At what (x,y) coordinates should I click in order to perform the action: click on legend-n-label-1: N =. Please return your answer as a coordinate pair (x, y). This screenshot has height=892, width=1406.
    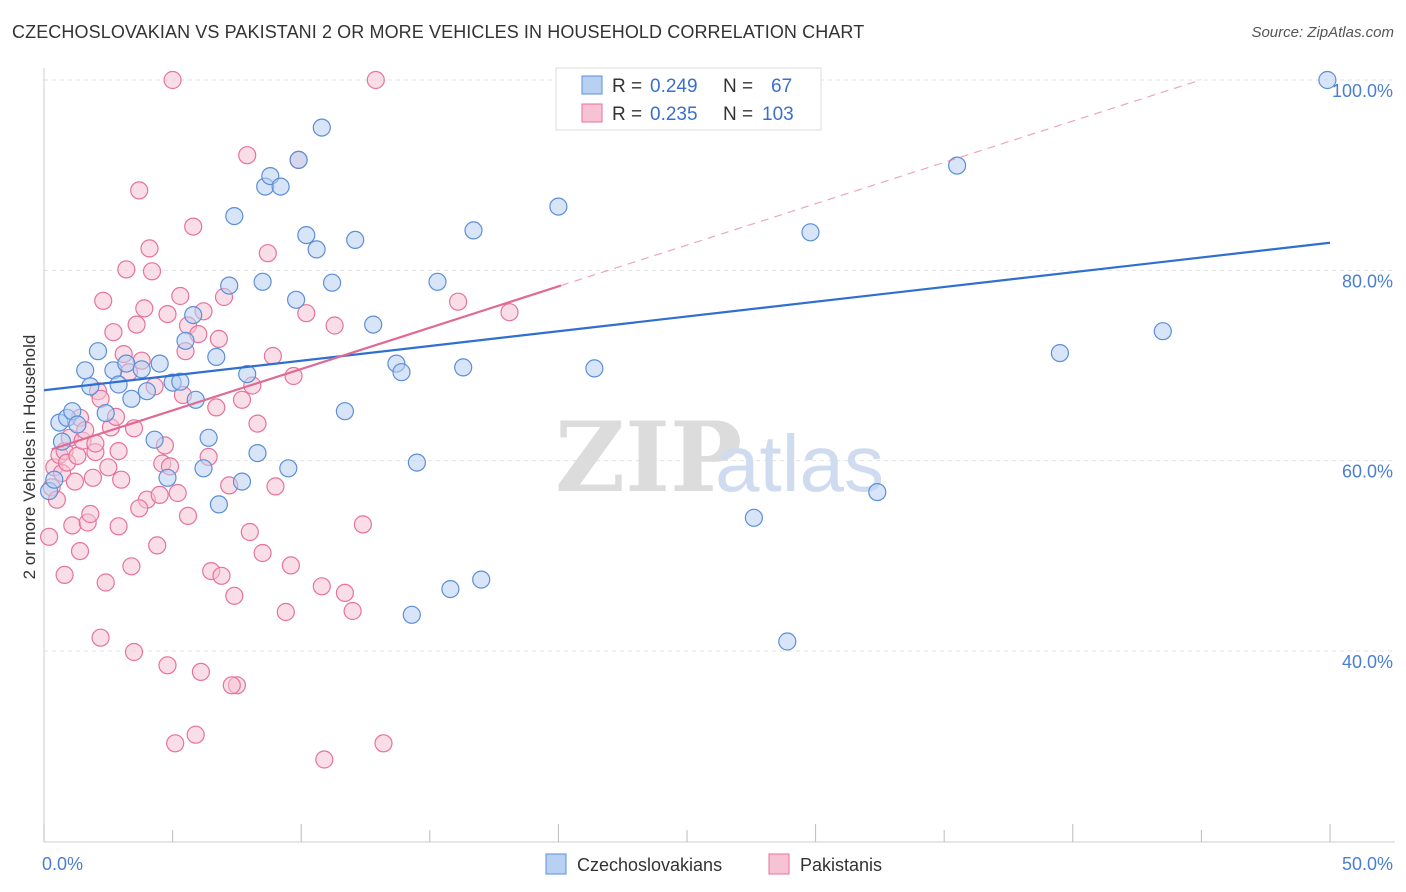
    Looking at the image, I should click on (738, 86).